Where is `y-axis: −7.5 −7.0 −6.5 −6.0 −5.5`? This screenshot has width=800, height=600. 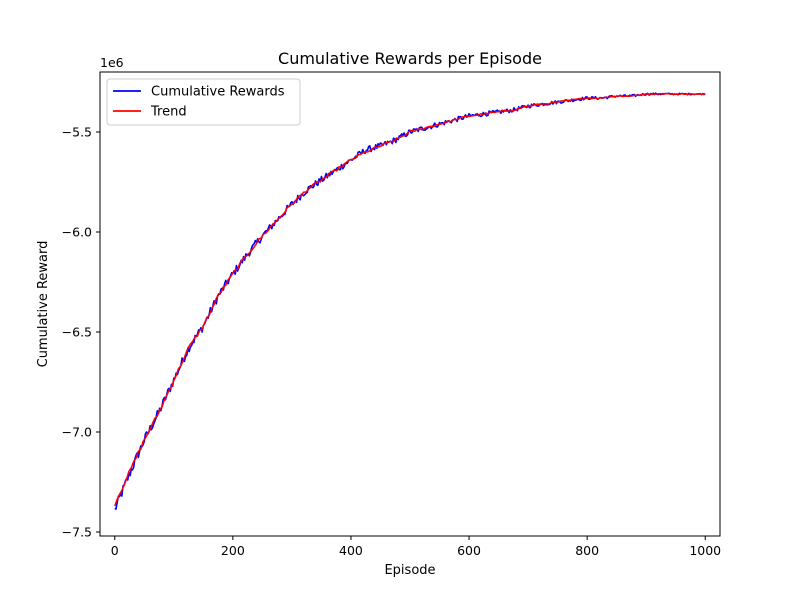 y-axis: −7.5 −7.0 −6.5 −6.0 −5.5 is located at coordinates (81, 332).